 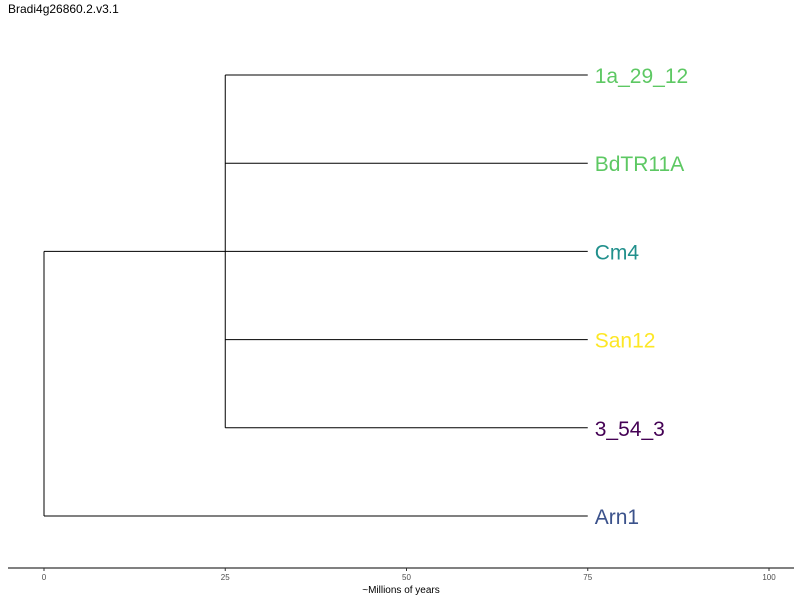 I want to click on tip-label-Cm4: Cm4, so click(x=617, y=252).